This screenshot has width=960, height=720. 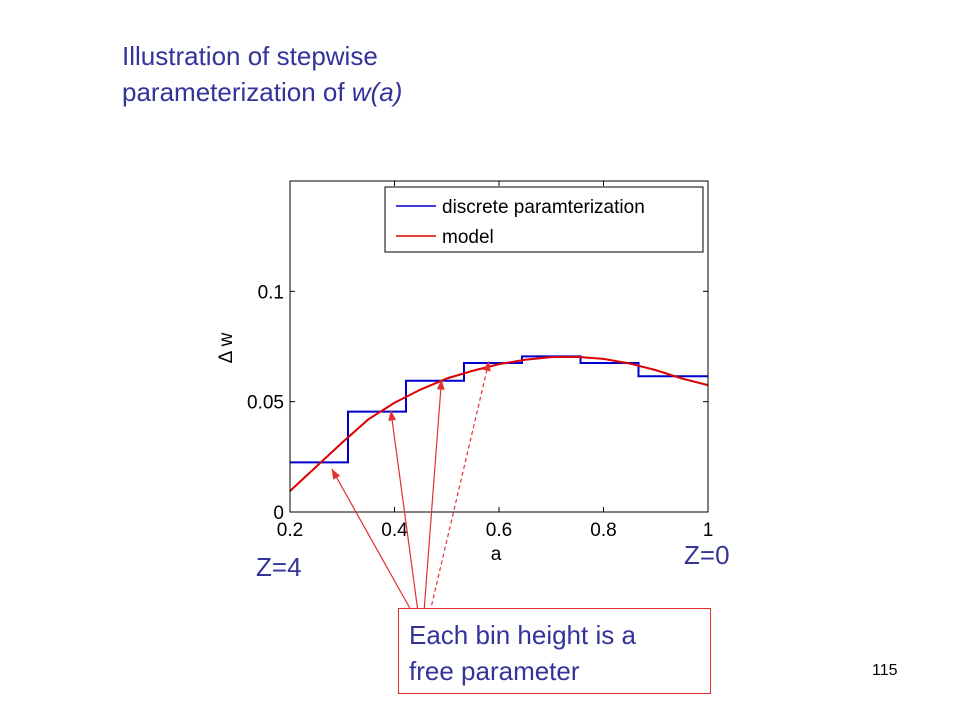 I want to click on legend-label-model: model, so click(x=468, y=237).